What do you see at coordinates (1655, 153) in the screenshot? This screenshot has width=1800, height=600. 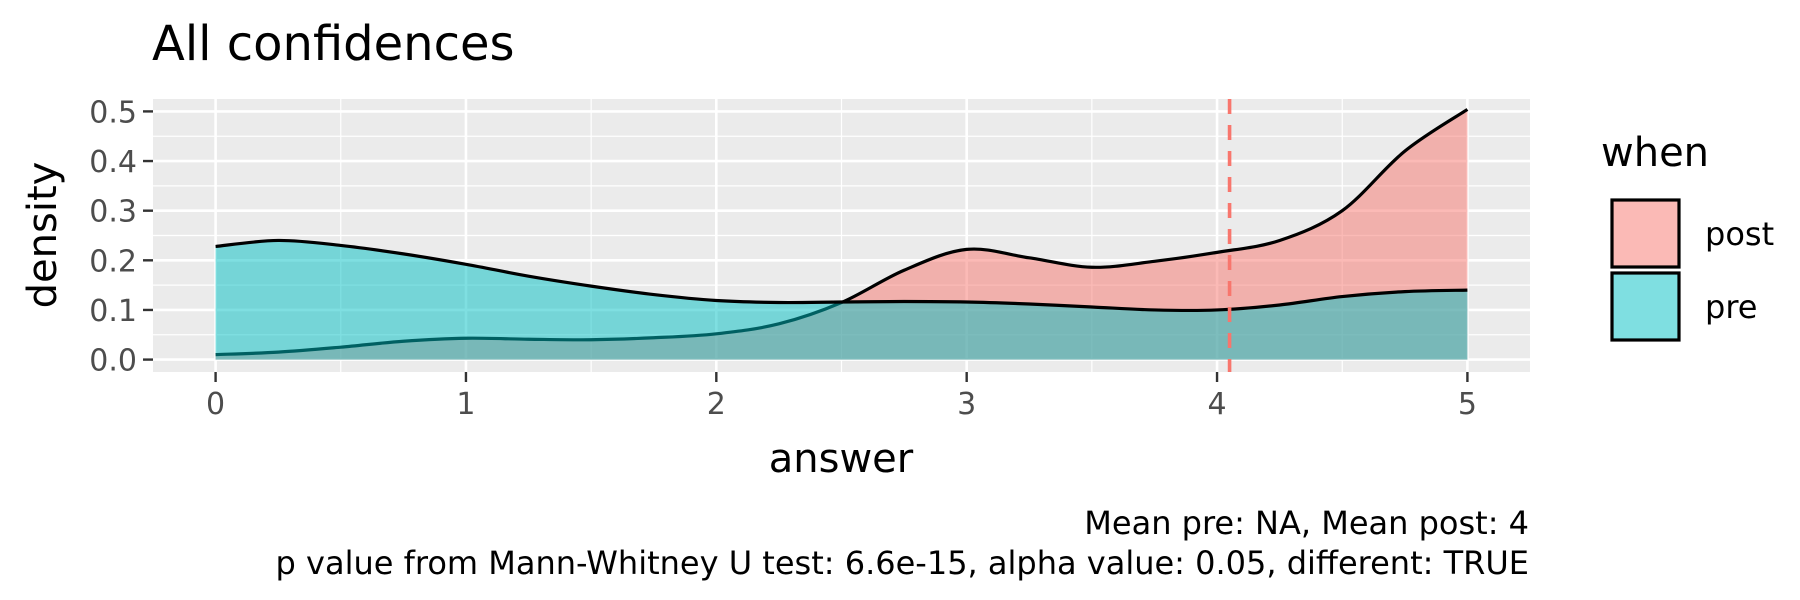 I see `legend-title: when` at bounding box center [1655, 153].